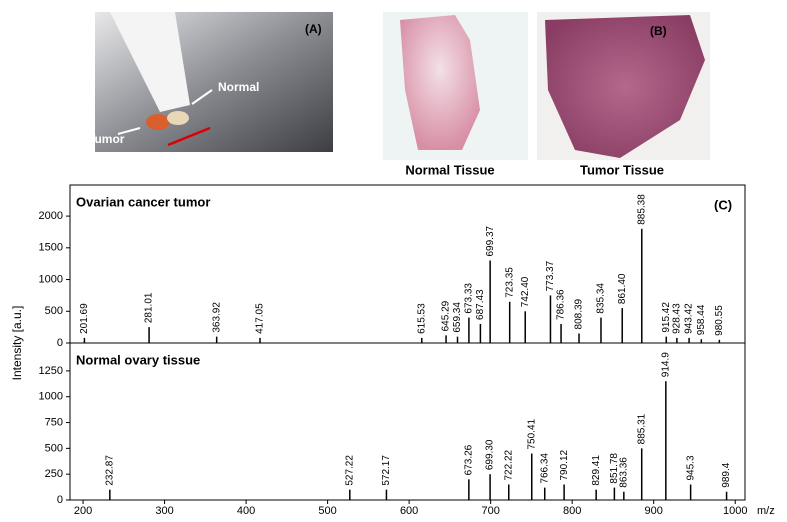  What do you see at coordinates (561, 304) in the screenshot?
I see `peak-label: 786.36` at bounding box center [561, 304].